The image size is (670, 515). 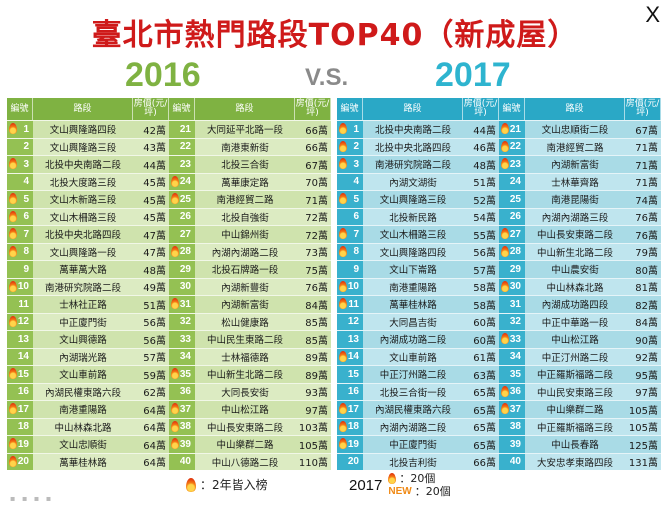 I want to click on road-name: 士林社正路, so click(x=83, y=306).